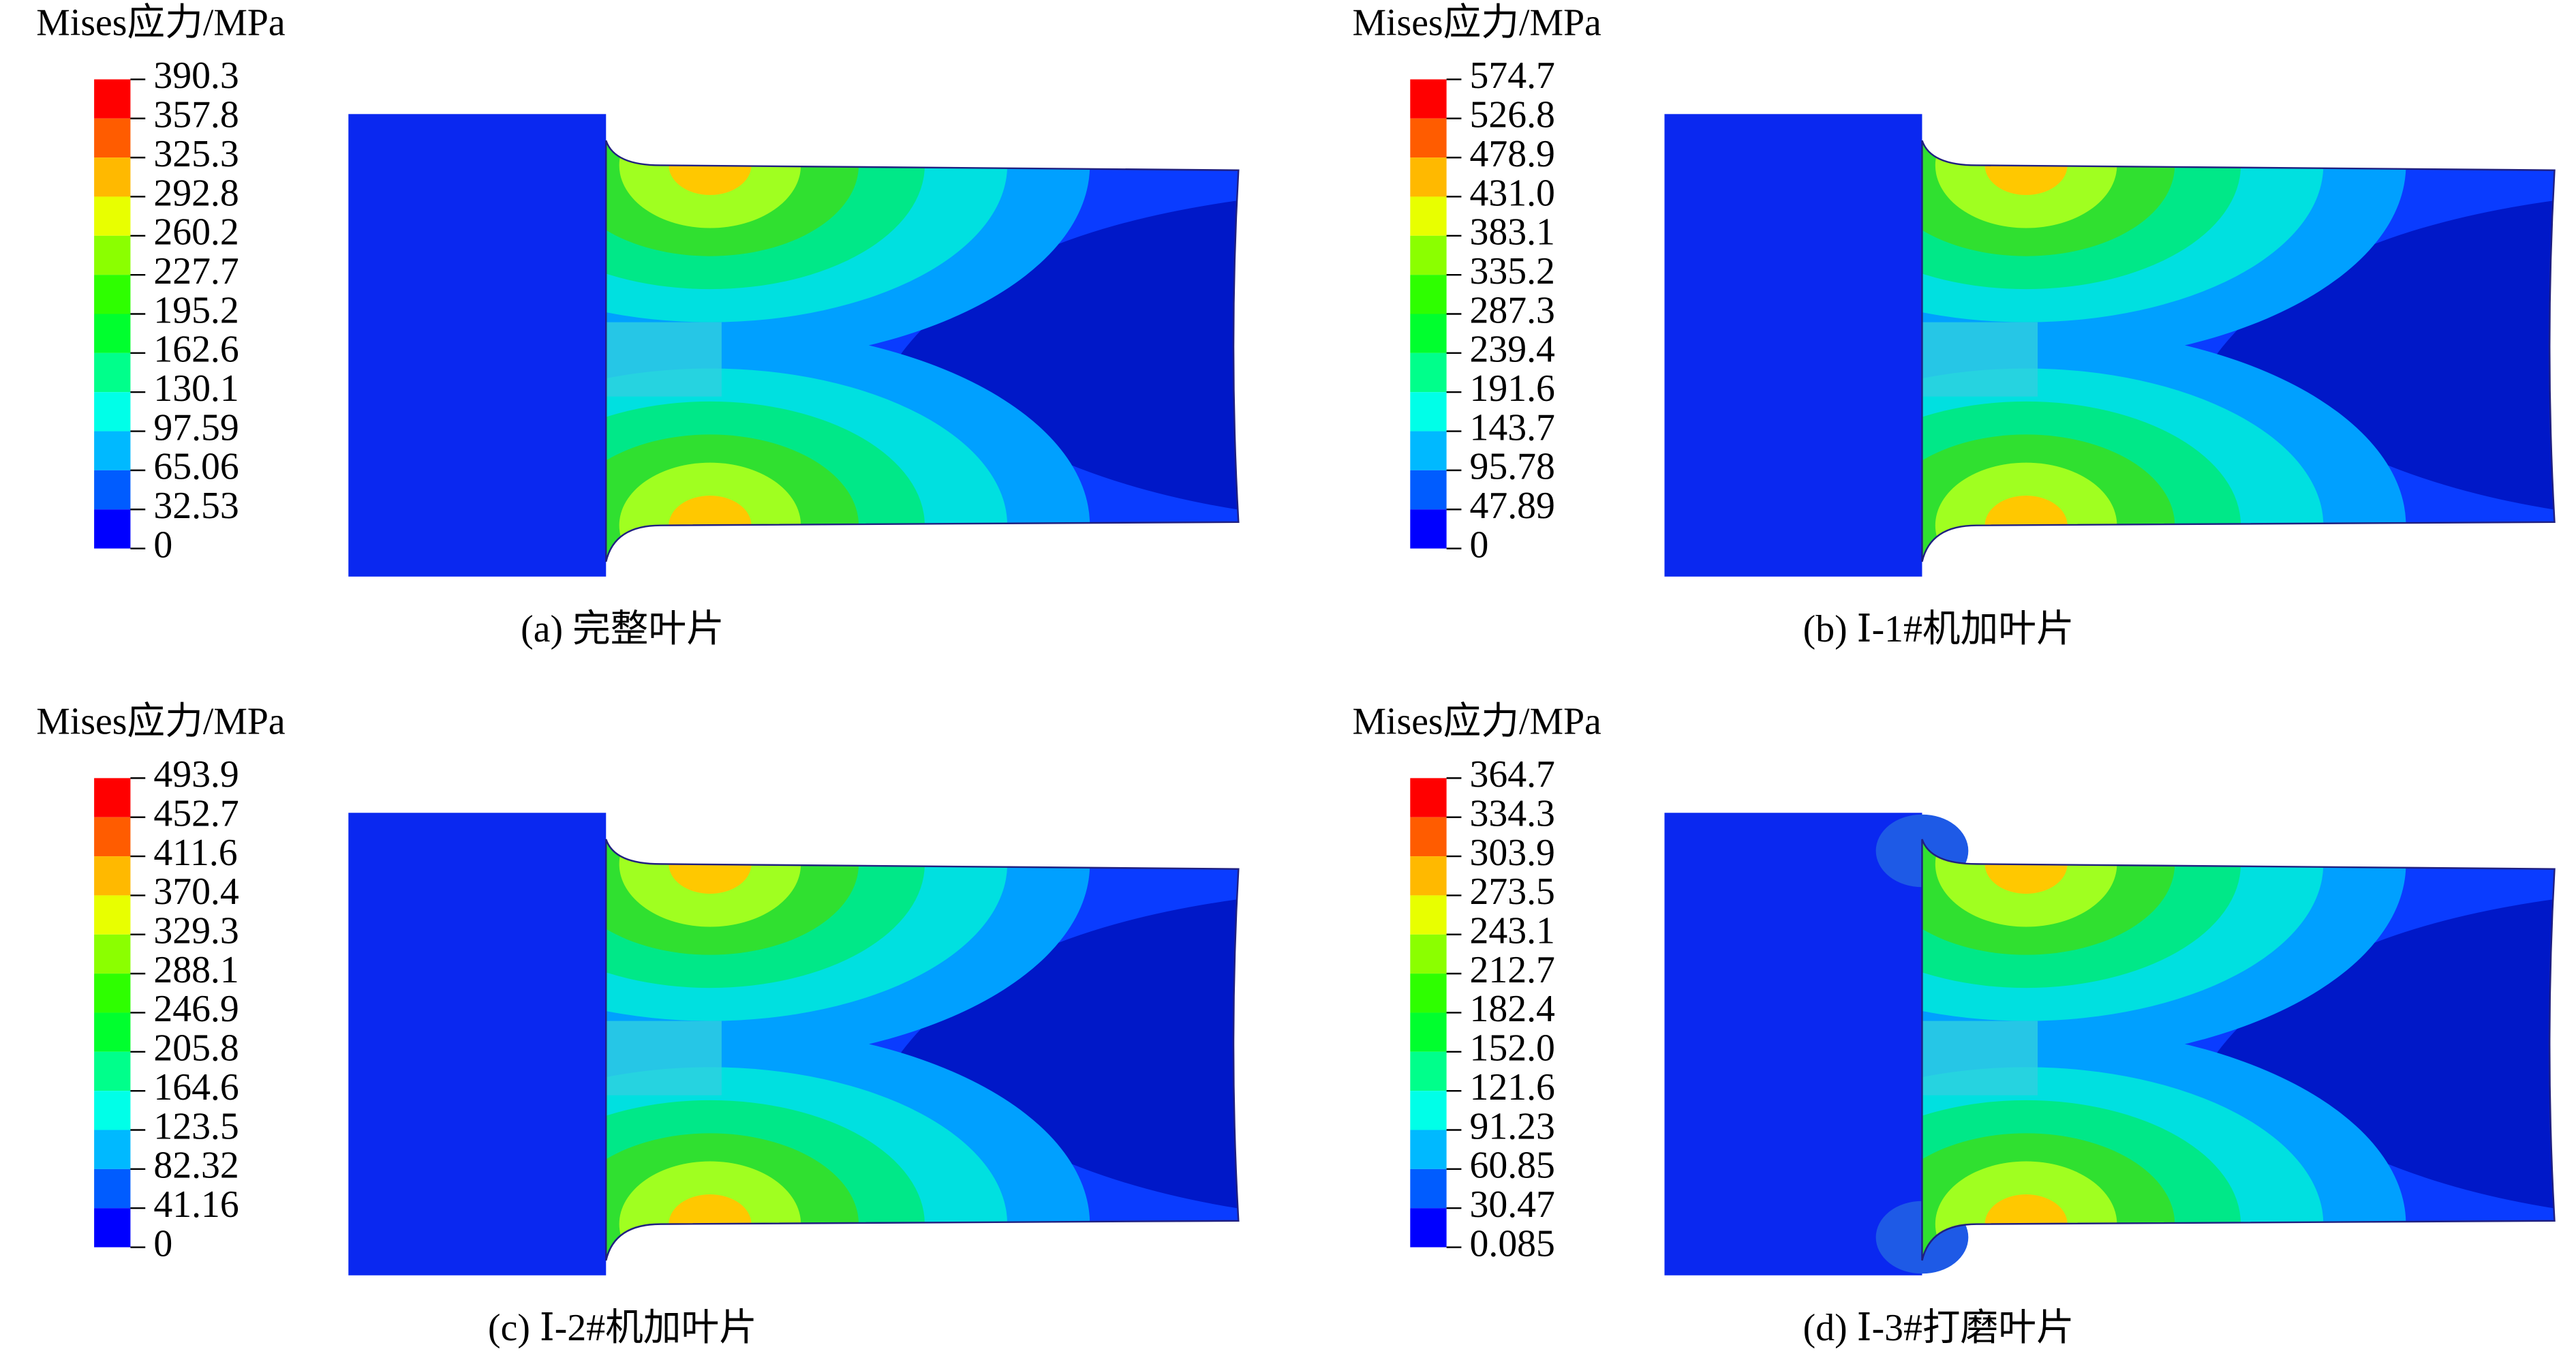 This screenshot has height=1358, width=2576. I want to click on legend-label: 493.9, so click(196, 774).